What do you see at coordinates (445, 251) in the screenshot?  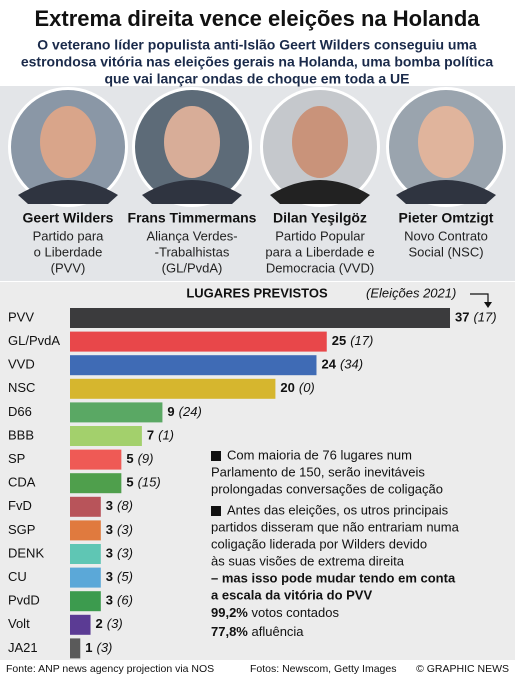 I see `person-party: Social (NSC)` at bounding box center [445, 251].